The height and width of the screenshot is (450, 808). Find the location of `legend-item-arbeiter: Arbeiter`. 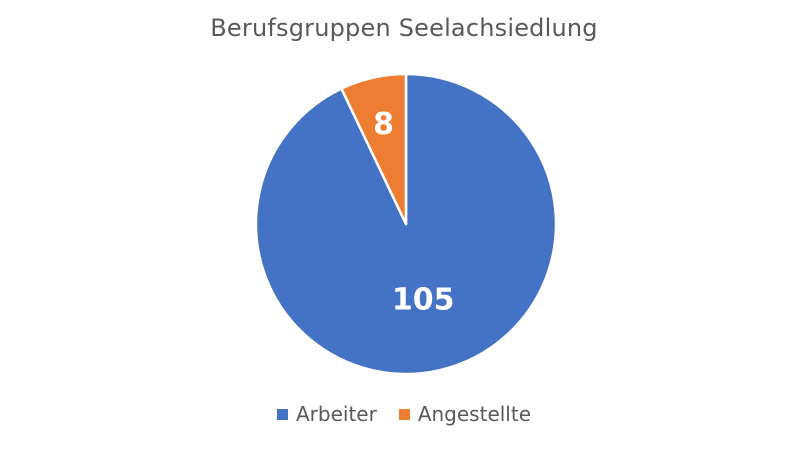

legend-item-arbeiter: Arbeiter is located at coordinates (326, 414).